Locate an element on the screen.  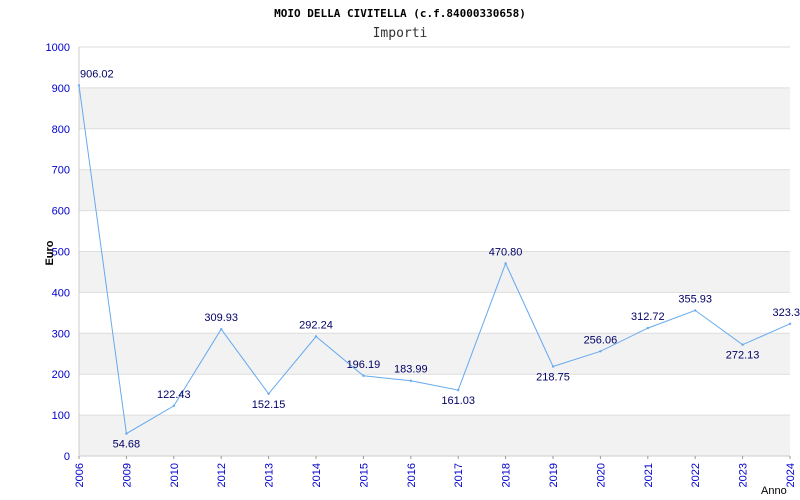
data-label: 292.24 is located at coordinates (316, 325).